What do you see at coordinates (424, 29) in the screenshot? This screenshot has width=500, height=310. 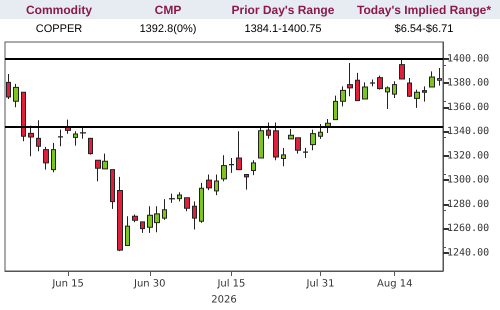 I see `text: $6.54-$6.71` at bounding box center [424, 29].